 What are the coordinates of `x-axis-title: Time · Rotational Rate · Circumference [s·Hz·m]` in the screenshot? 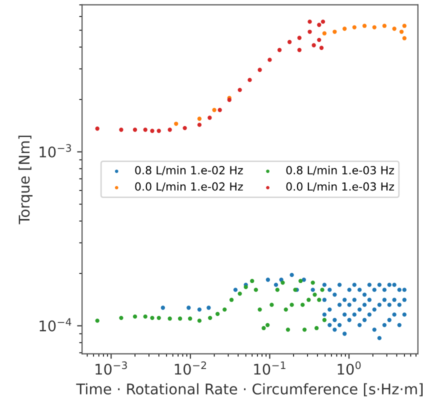 It's located at (249, 389).